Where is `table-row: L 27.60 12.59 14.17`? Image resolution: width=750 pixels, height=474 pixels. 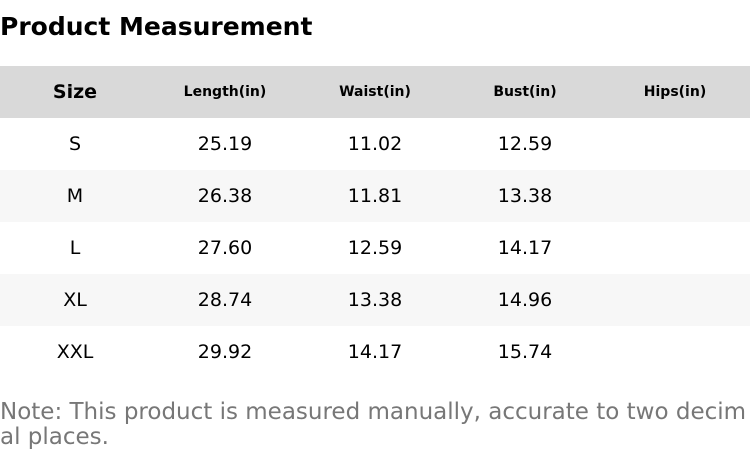 table-row: L 27.60 12.59 14.17 is located at coordinates (375, 248).